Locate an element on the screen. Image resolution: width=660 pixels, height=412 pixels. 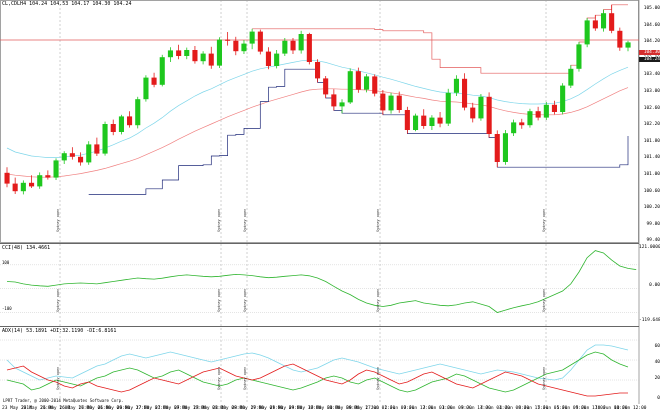
price-axis-label: 102.60 is located at coordinates (651, 108).